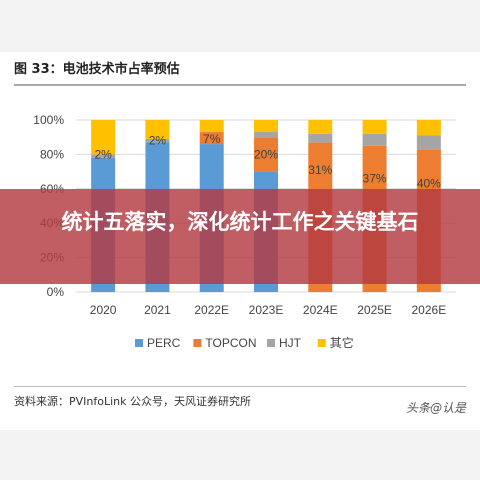  I want to click on x-tick-label: 2020, so click(103, 310).